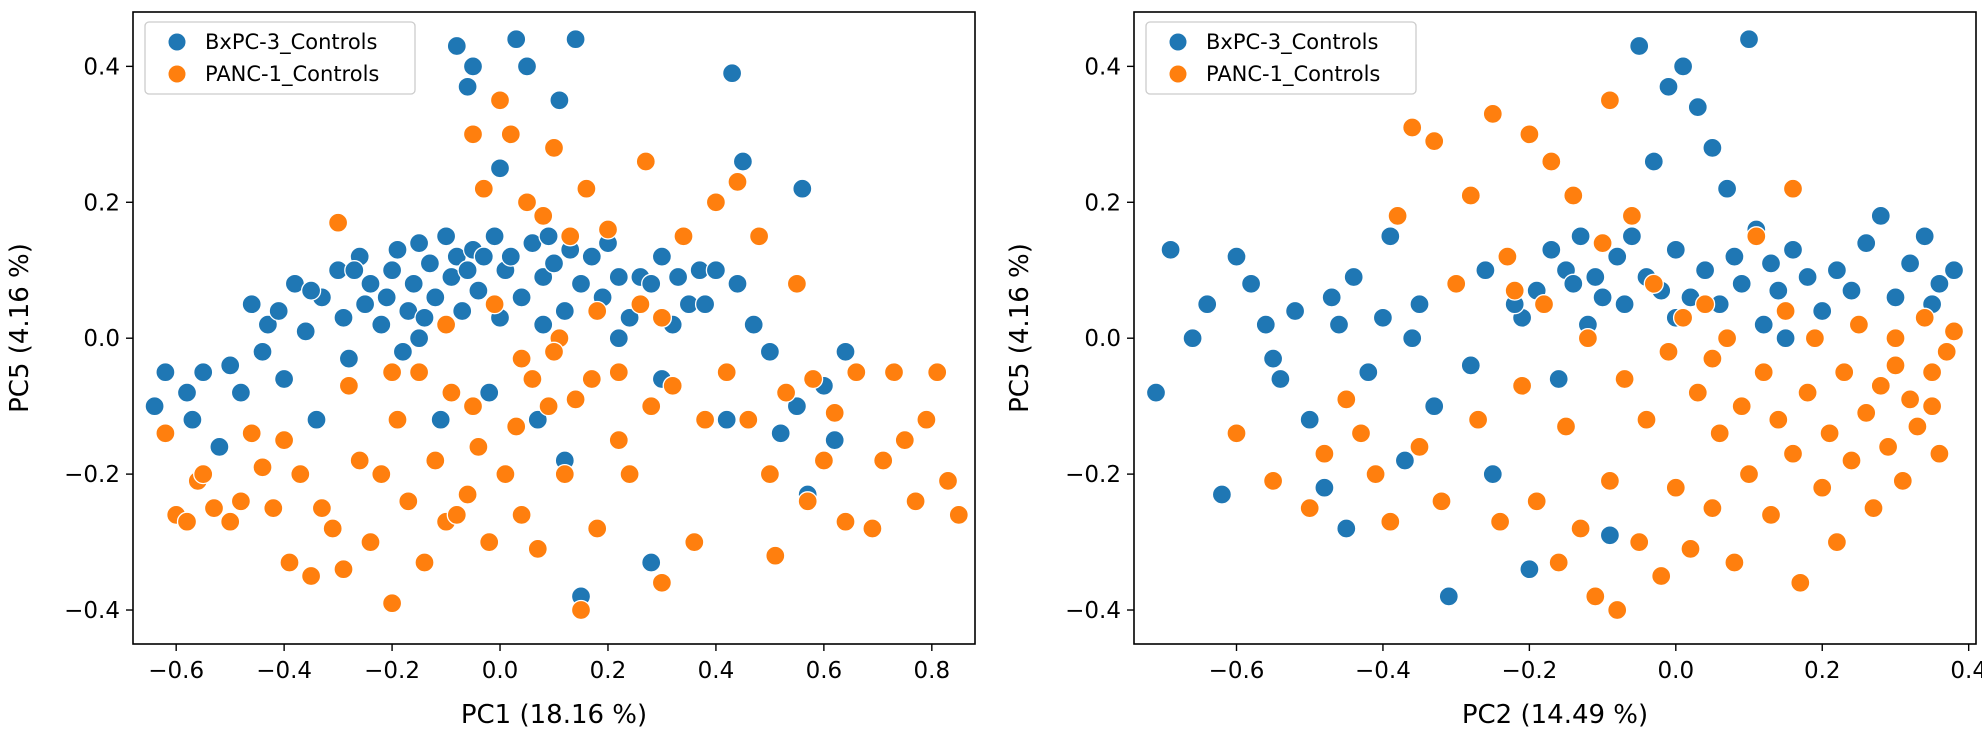 This screenshot has width=1982, height=733. Describe the element at coordinates (176, 671) in the screenshot. I see `x-tick-label: −0.6` at that location.